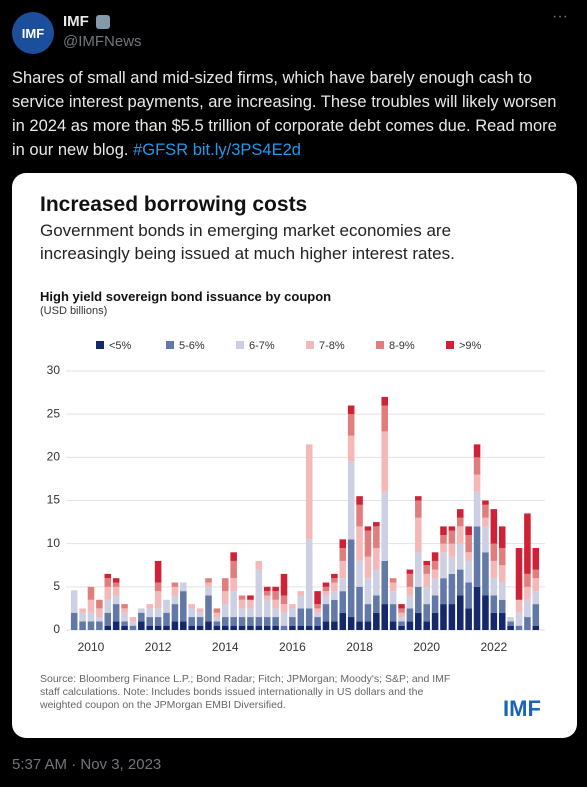  Describe the element at coordinates (560, 16) in the screenshot. I see `more-menu: ···` at that location.